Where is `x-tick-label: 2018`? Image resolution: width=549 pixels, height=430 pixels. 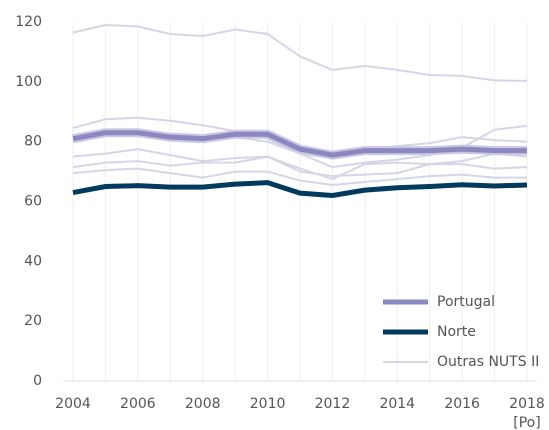 x-tick-label: 2018 is located at coordinates (527, 404).